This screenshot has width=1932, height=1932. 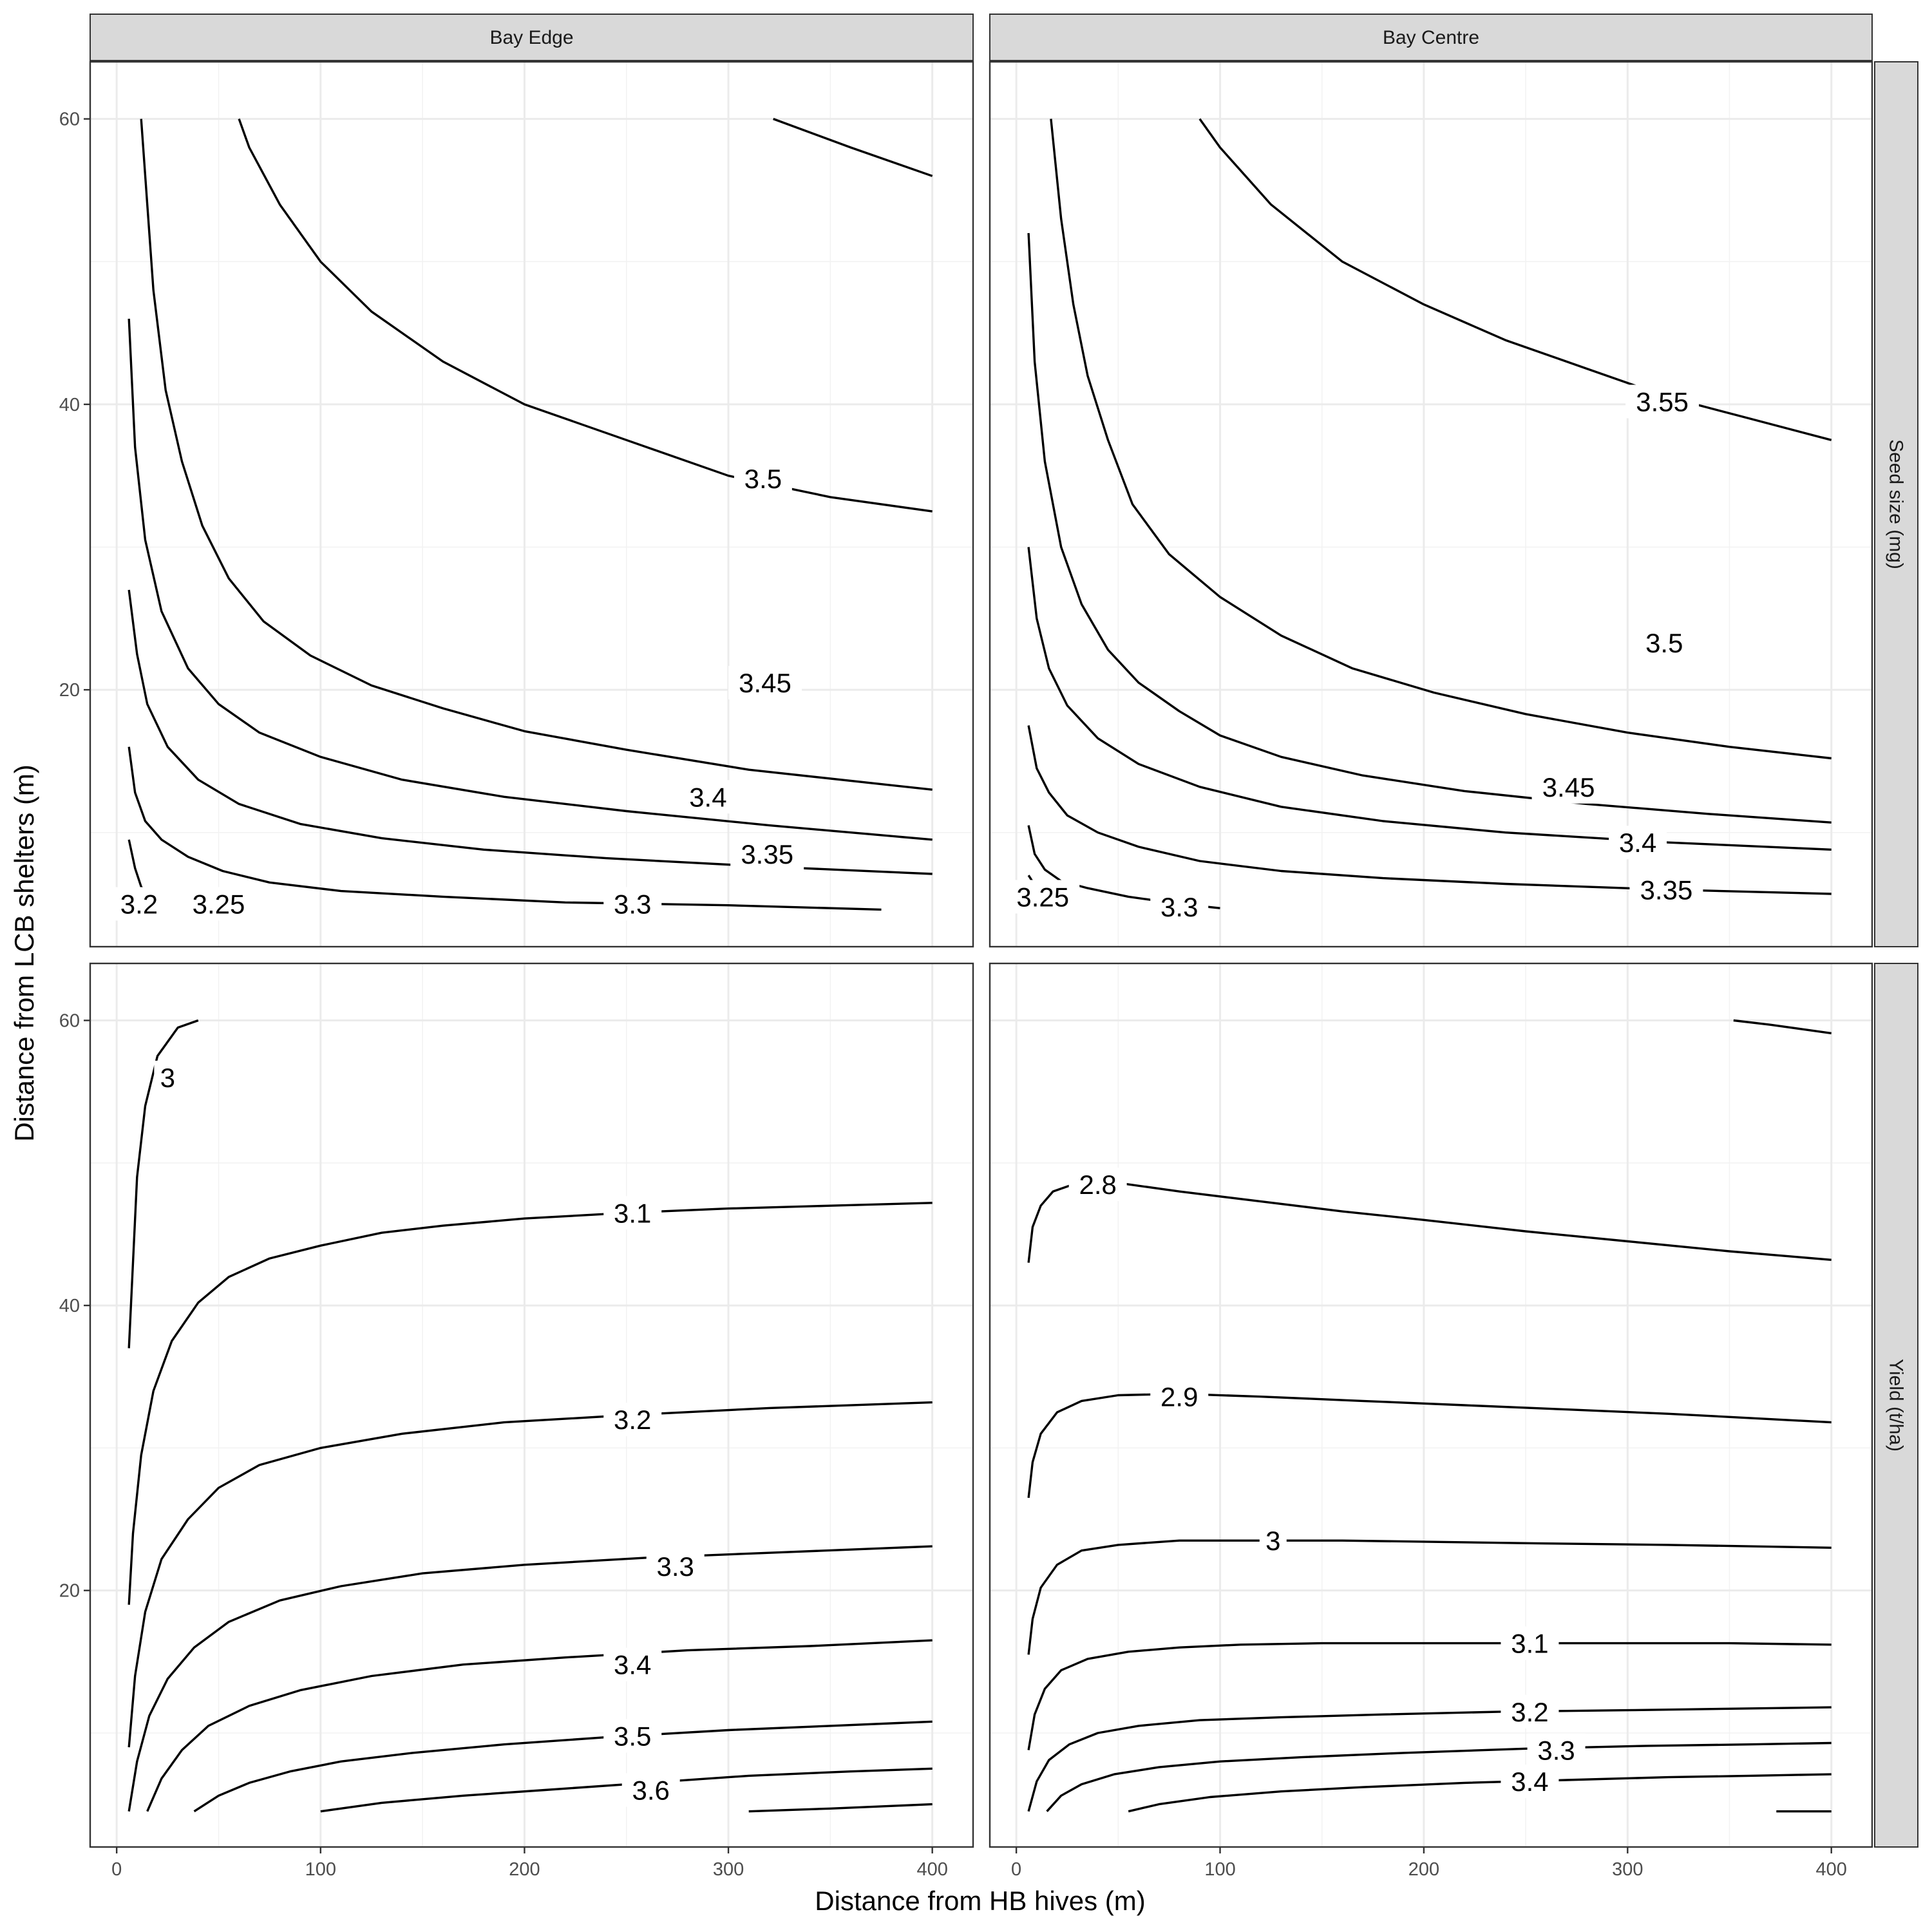 What do you see at coordinates (69, 1591) in the screenshot?
I see `y-tick-label: 20` at bounding box center [69, 1591].